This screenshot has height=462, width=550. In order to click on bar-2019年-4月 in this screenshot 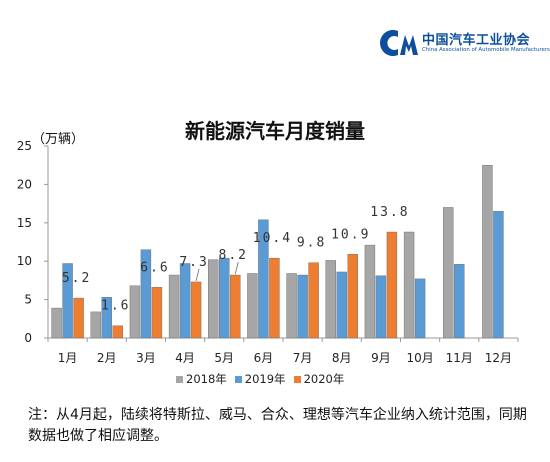, I will do `click(185, 301)`.